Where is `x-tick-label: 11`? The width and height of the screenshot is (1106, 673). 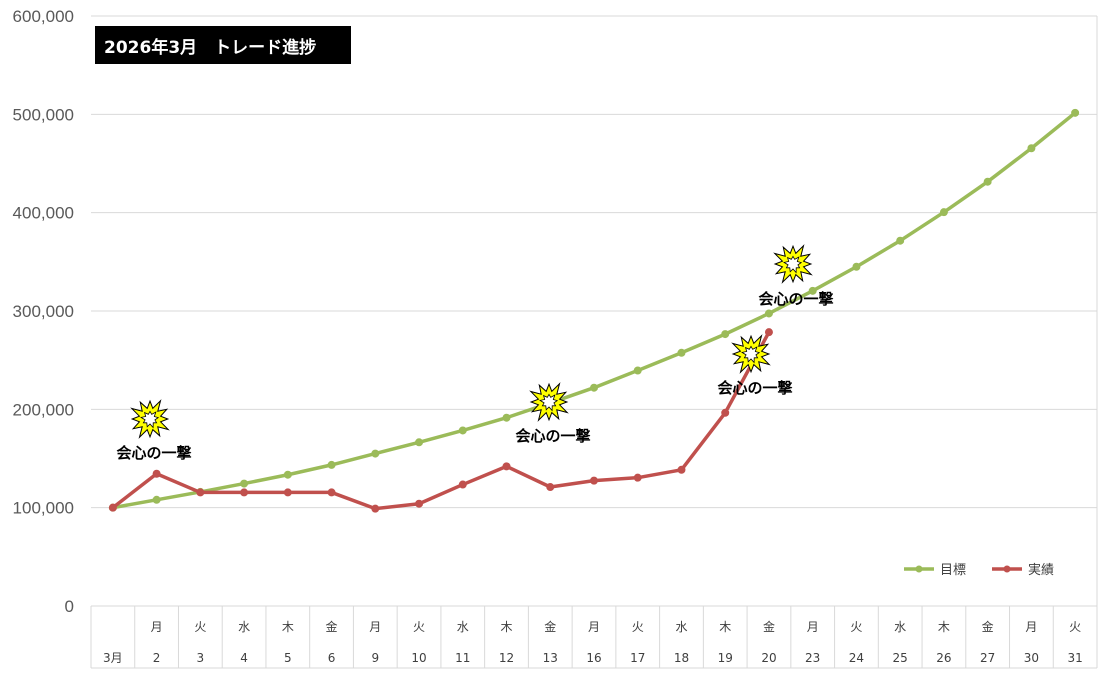
x-tick-label: 11 is located at coordinates (462, 658).